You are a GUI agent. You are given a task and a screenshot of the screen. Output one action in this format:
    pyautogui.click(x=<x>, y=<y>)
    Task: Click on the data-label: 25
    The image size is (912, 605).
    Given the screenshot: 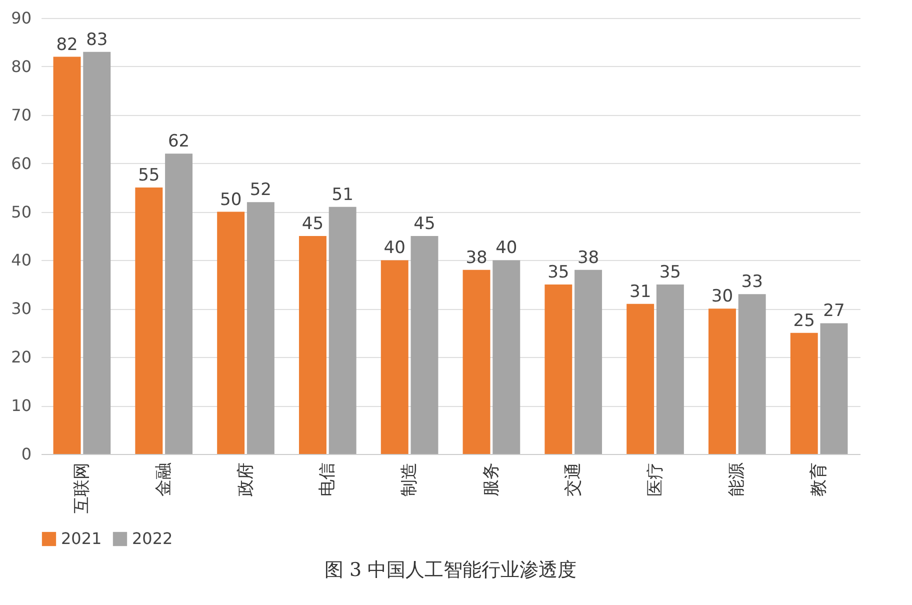 What is the action you would take?
    pyautogui.click(x=804, y=320)
    